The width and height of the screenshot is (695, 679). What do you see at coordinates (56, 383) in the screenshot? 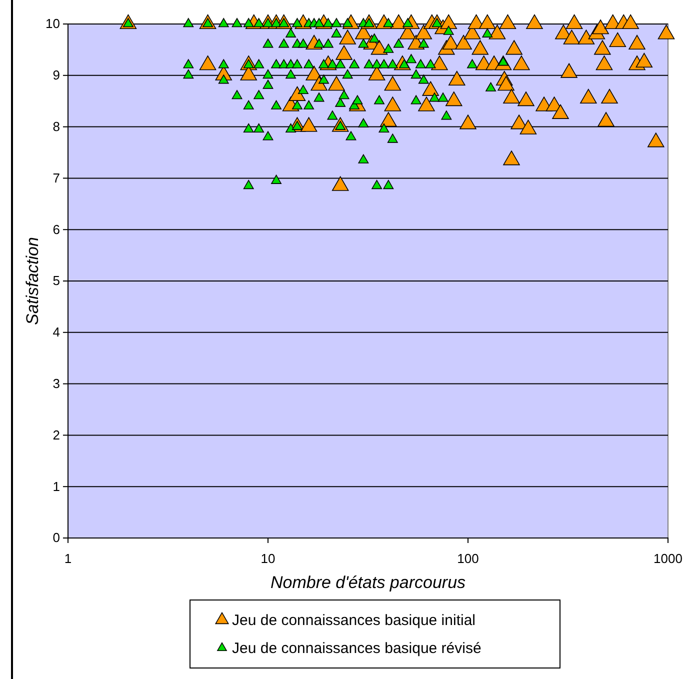
I see `y-tick-label: 3` at bounding box center [56, 383].